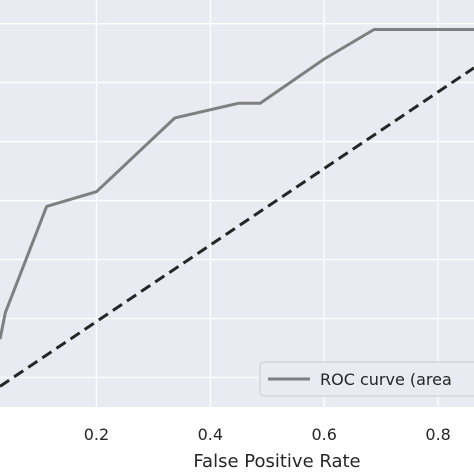 The image size is (474, 474). Describe the element at coordinates (210, 434) in the screenshot. I see `x-tick-label: 0.4` at that location.